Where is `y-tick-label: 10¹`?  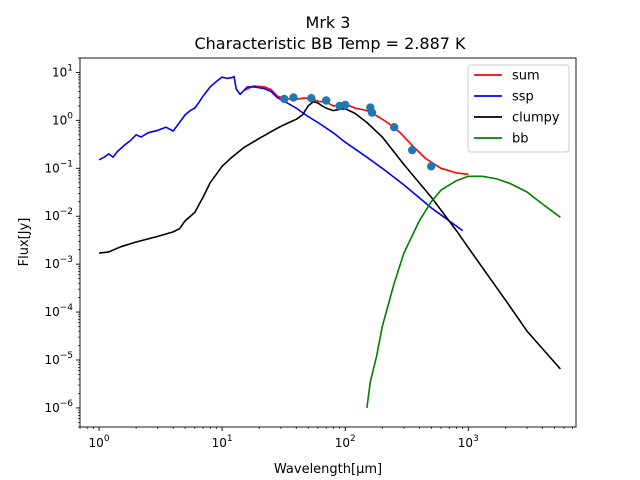
y-tick-label: 10¹ is located at coordinates (62, 71).